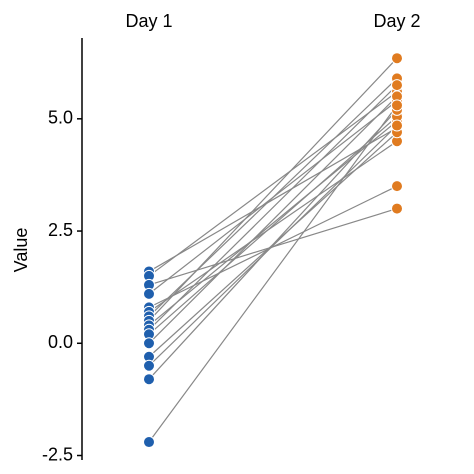  What do you see at coordinates (148, 21) in the screenshot?
I see `column-label: Day 1` at bounding box center [148, 21].